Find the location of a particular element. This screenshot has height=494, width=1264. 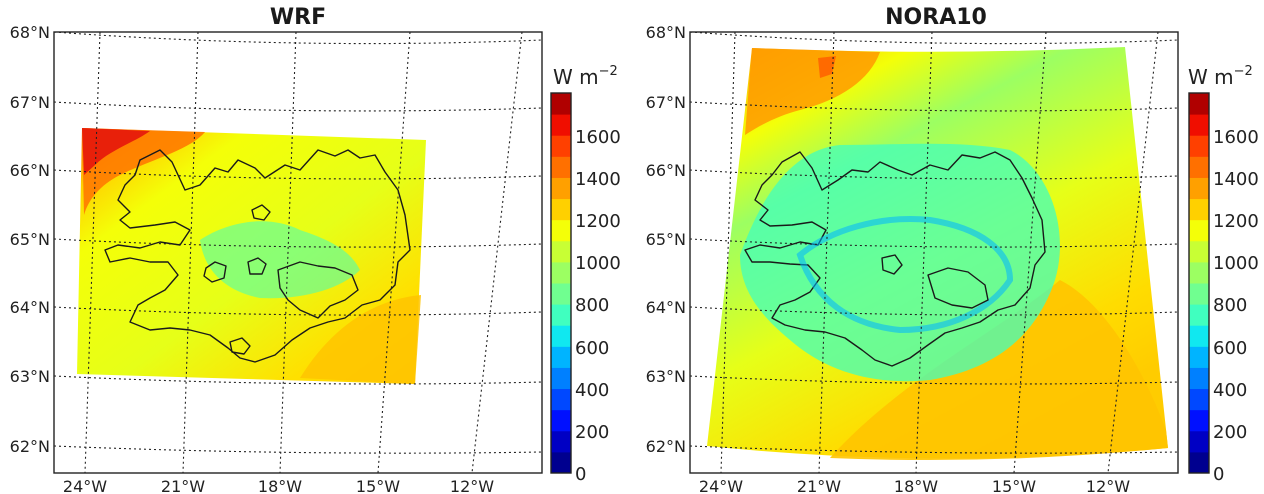

glacier-drangajokull is located at coordinates (261, 212).